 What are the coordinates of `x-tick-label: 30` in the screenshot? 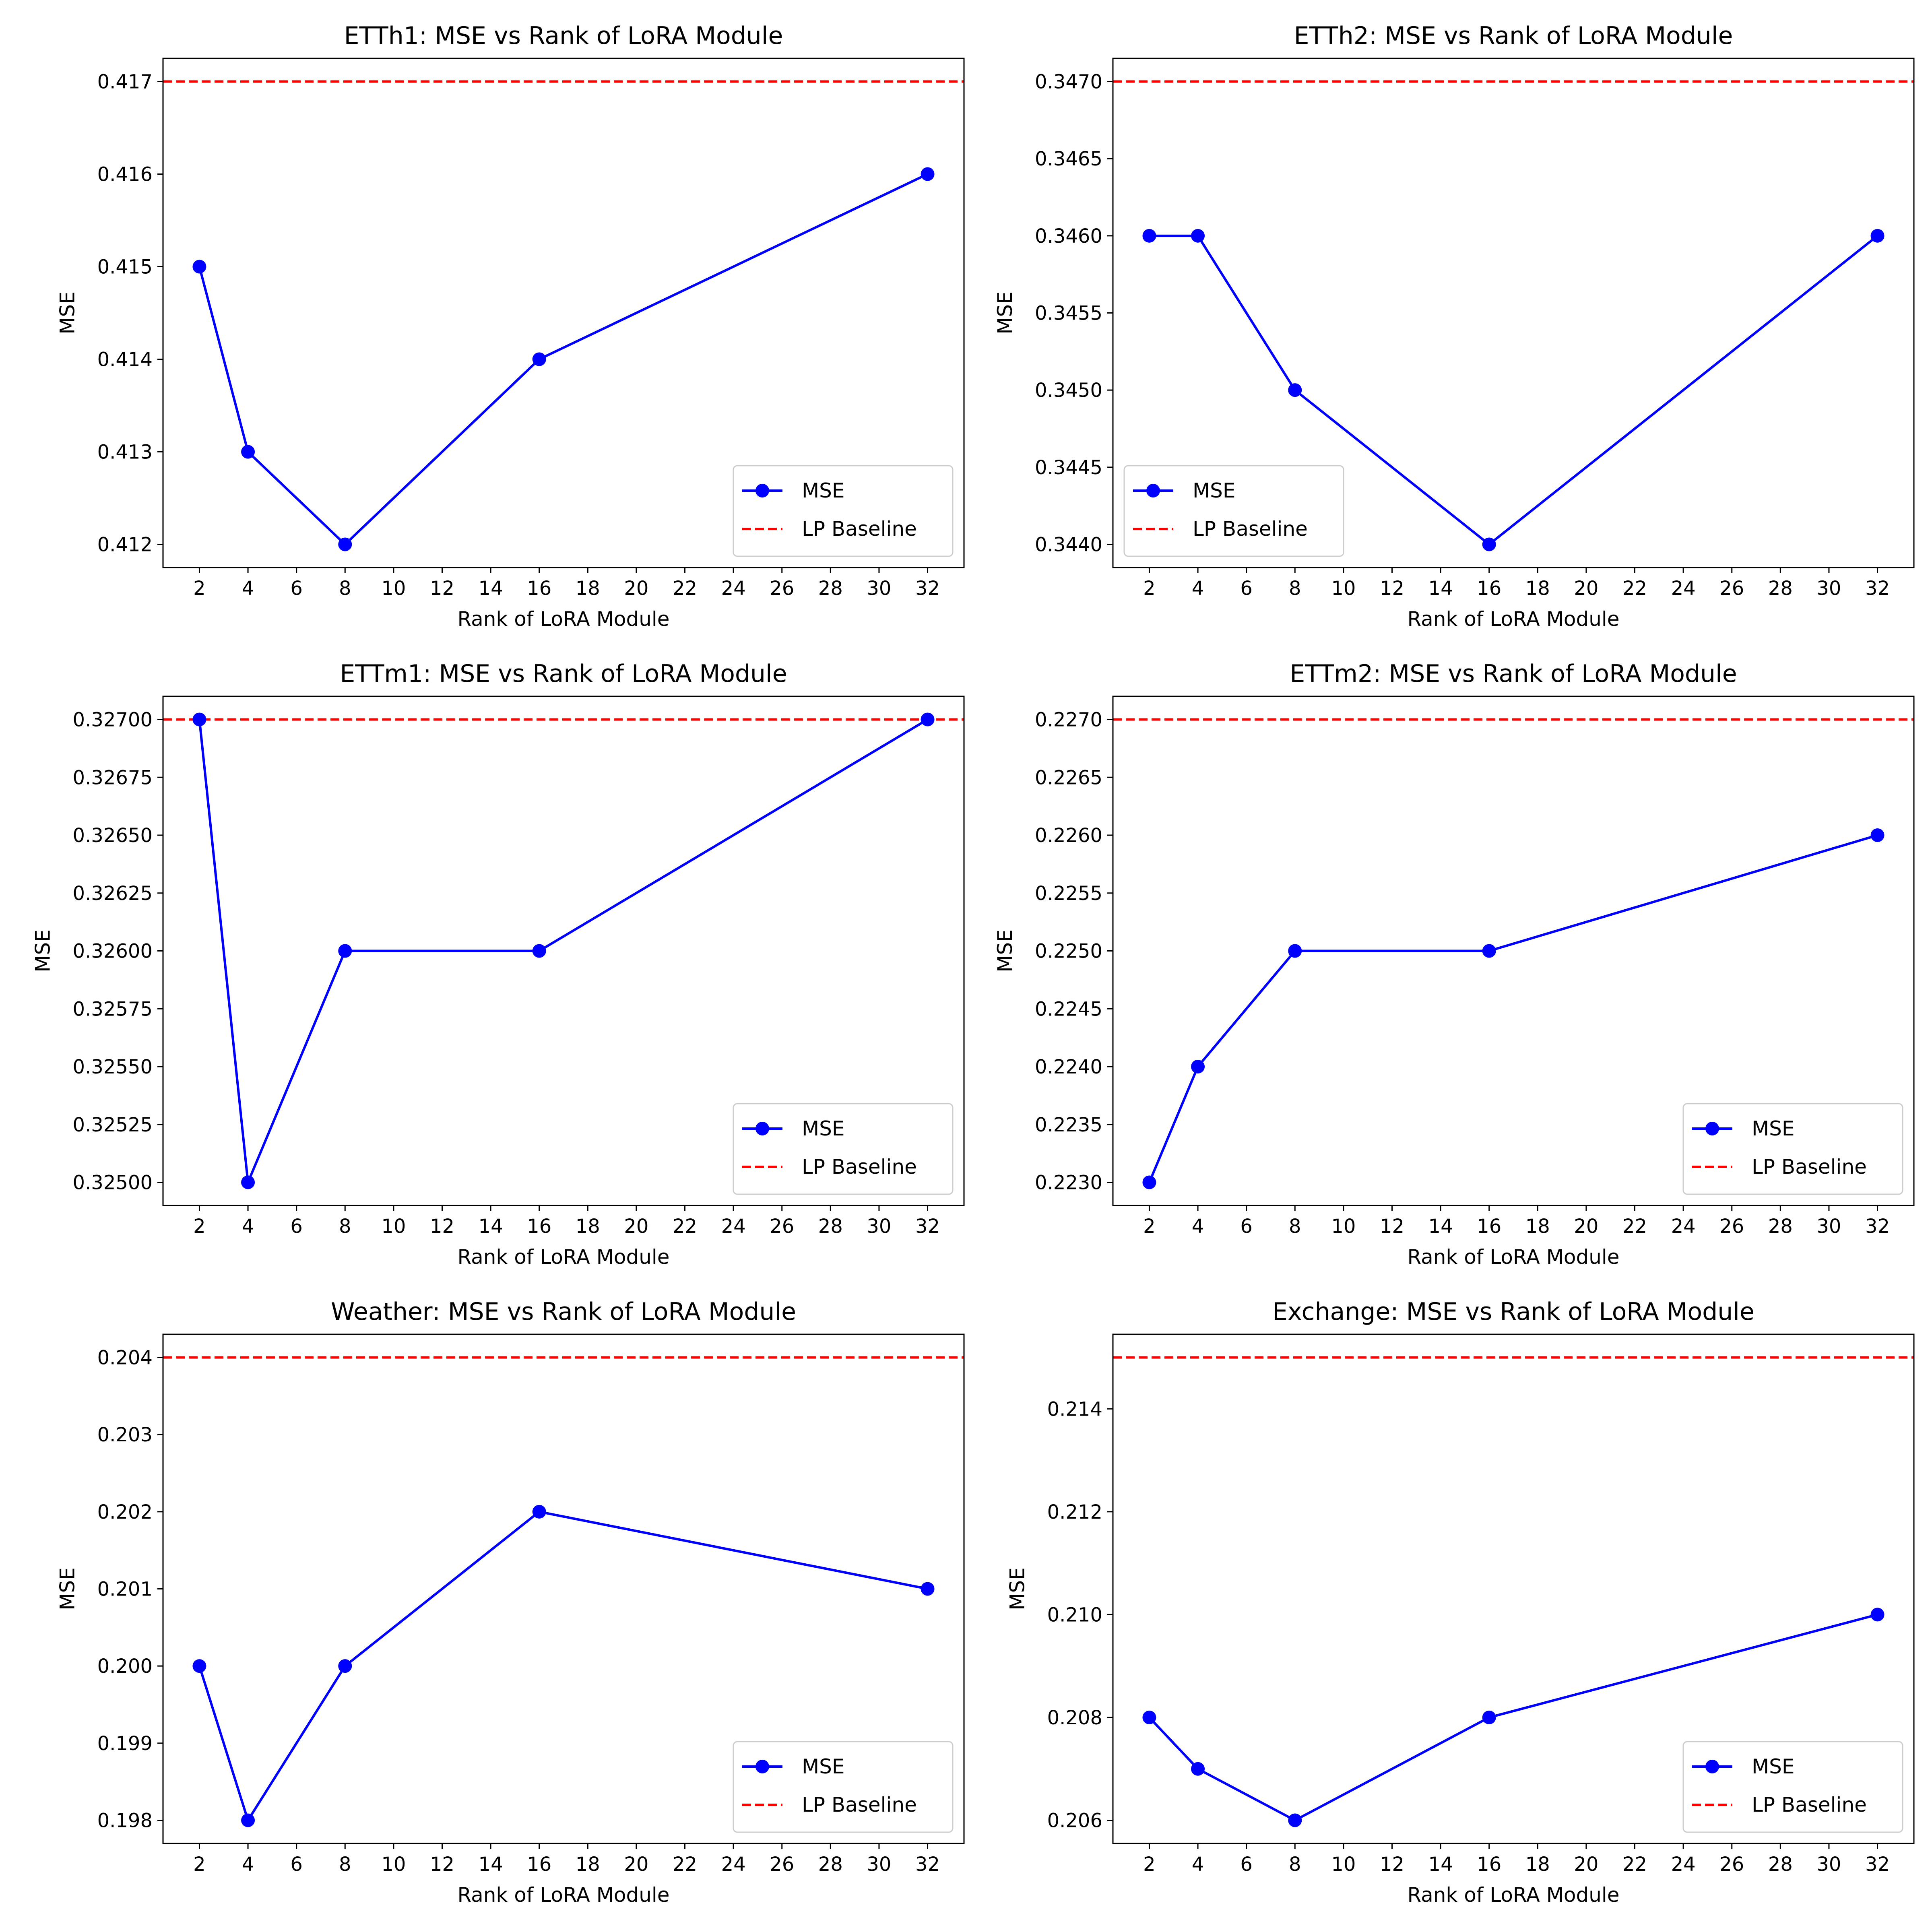 It's located at (879, 588).